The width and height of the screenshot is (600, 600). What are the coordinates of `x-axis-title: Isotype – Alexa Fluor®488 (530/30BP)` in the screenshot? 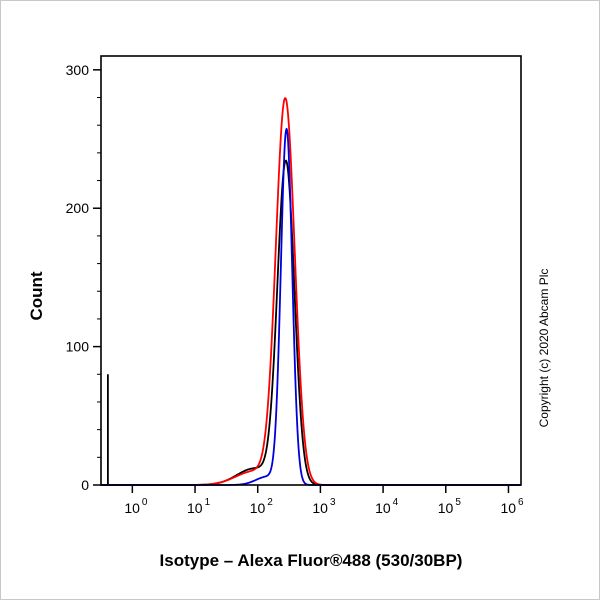 It's located at (311, 560).